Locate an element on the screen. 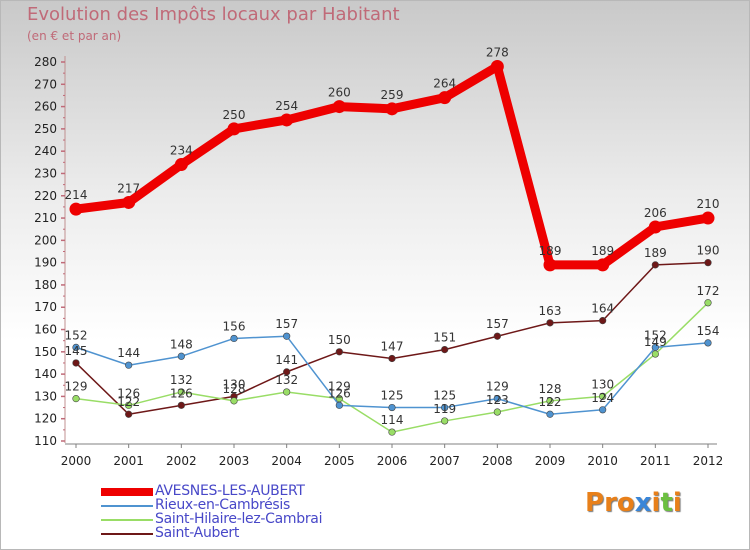 The image size is (750, 550). data-label-2-2004: 157 is located at coordinates (286, 324).